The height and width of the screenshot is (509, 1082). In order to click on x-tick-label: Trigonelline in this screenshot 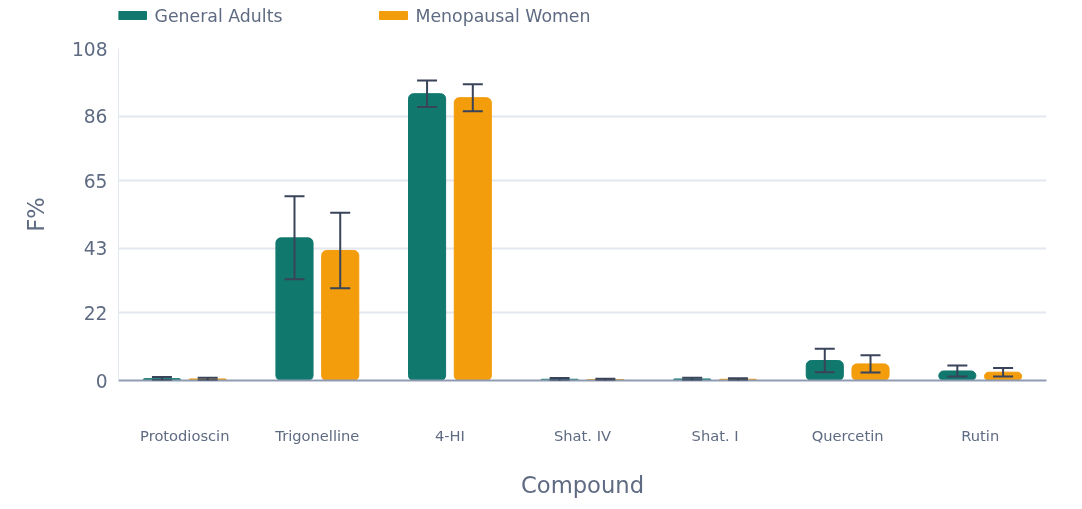, I will do `click(317, 435)`.